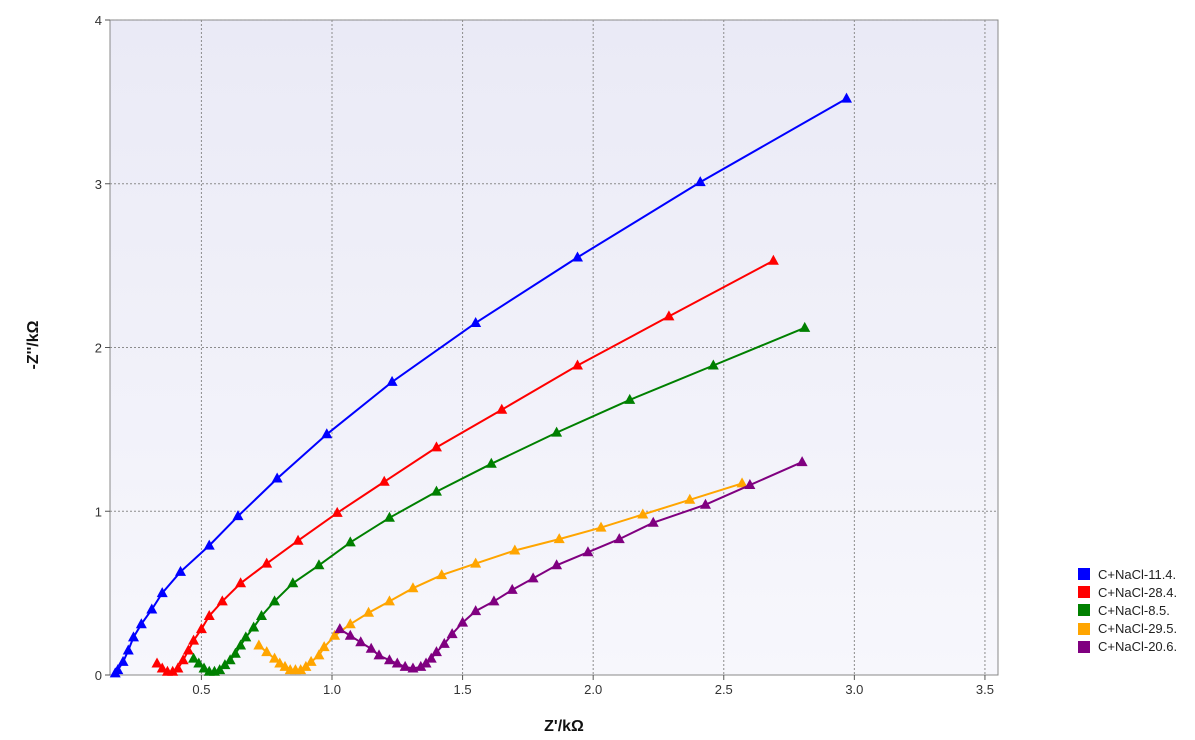 The width and height of the screenshot is (1195, 740). Describe the element at coordinates (1138, 647) in the screenshot. I see `legend-label: C+NaCl-20.6.` at that location.